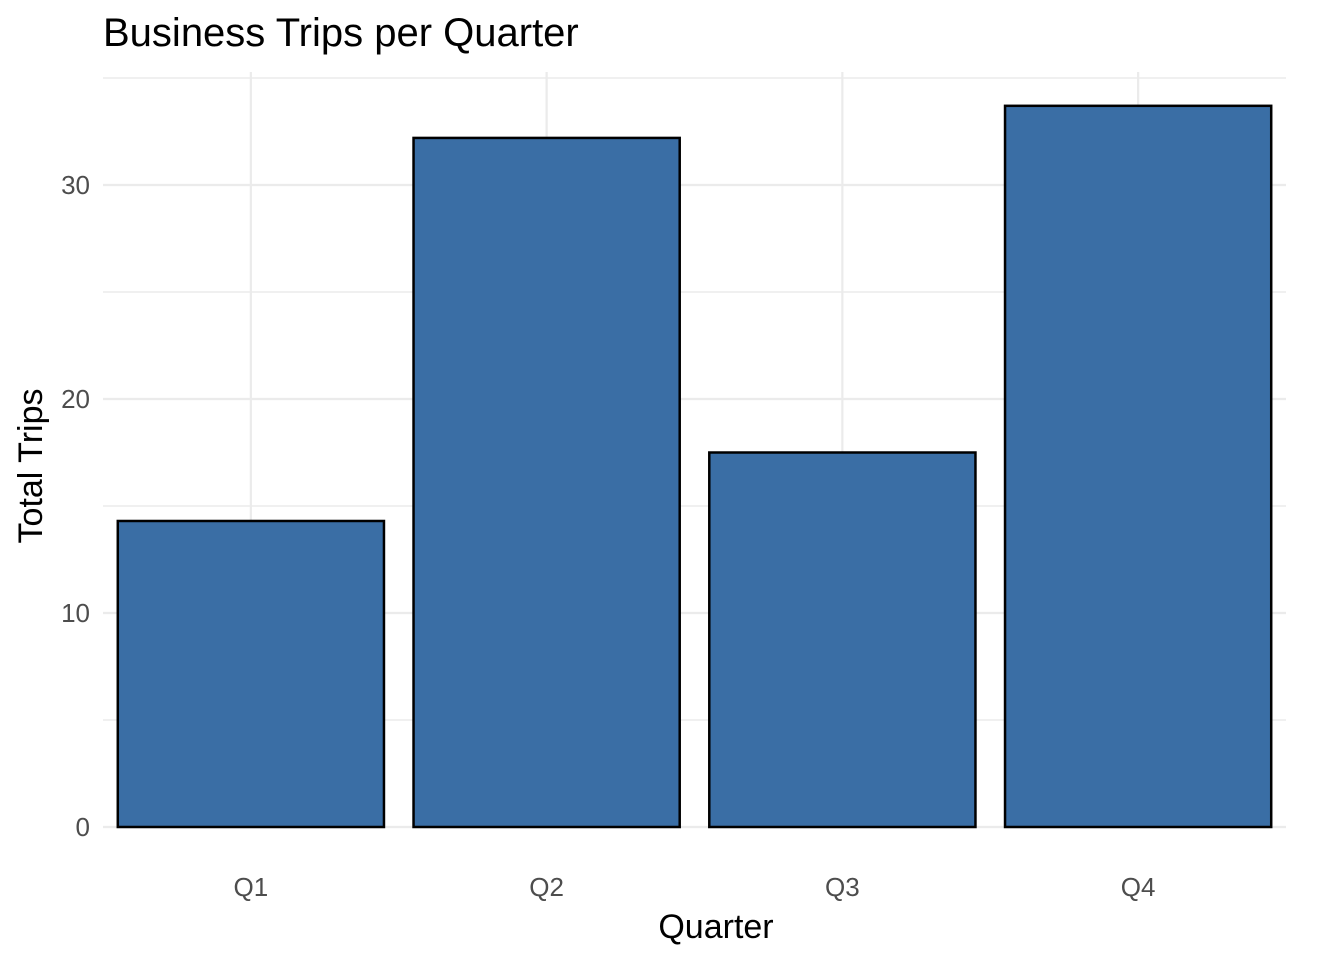  Describe the element at coordinates (75, 399) in the screenshot. I see `y-tick-label: 20` at that location.